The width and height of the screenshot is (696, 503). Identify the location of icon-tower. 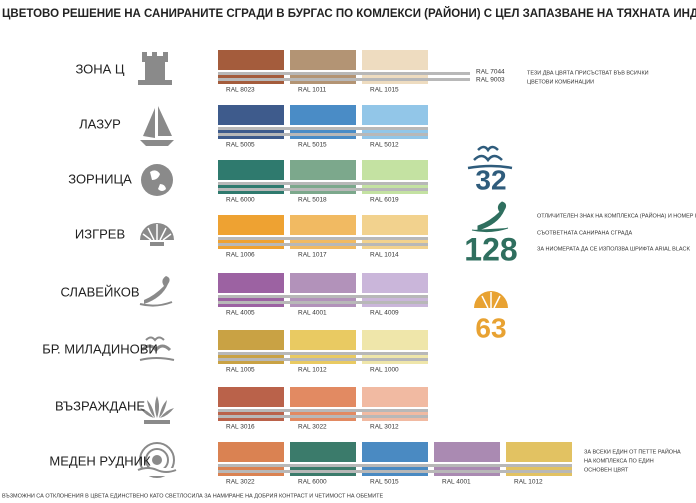
(155, 68).